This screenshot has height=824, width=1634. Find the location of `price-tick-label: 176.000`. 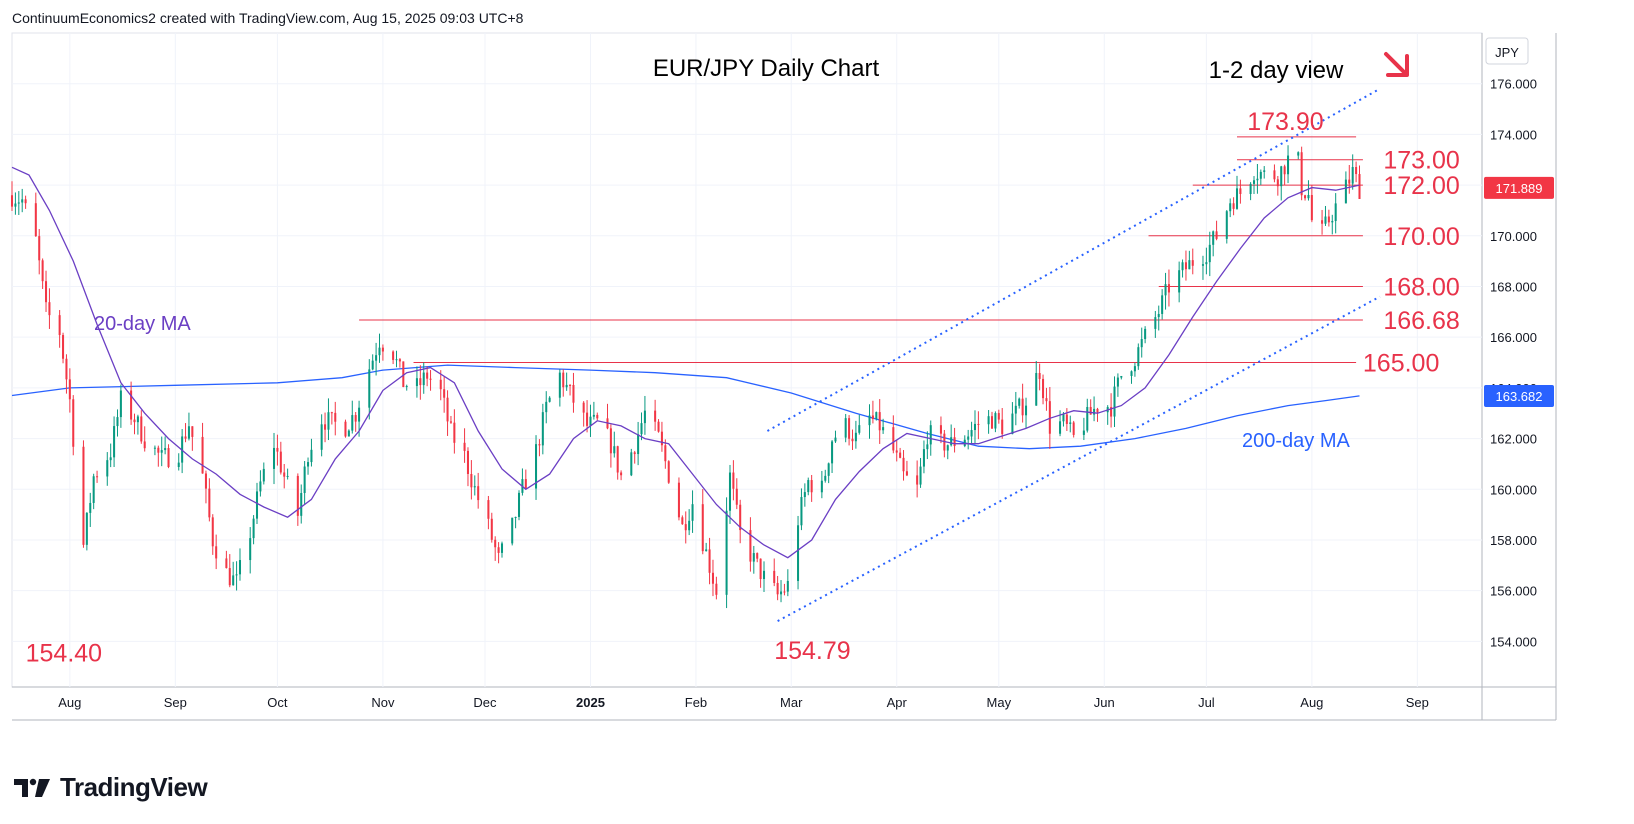

price-tick-label: 176.000 is located at coordinates (1513, 84).